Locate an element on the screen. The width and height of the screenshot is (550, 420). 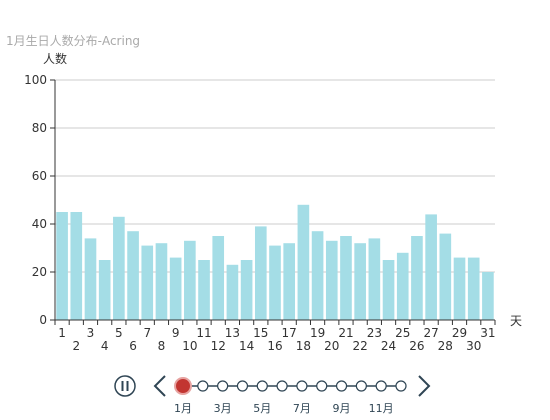
x-tick-label: 10 is located at coordinates (189, 346).